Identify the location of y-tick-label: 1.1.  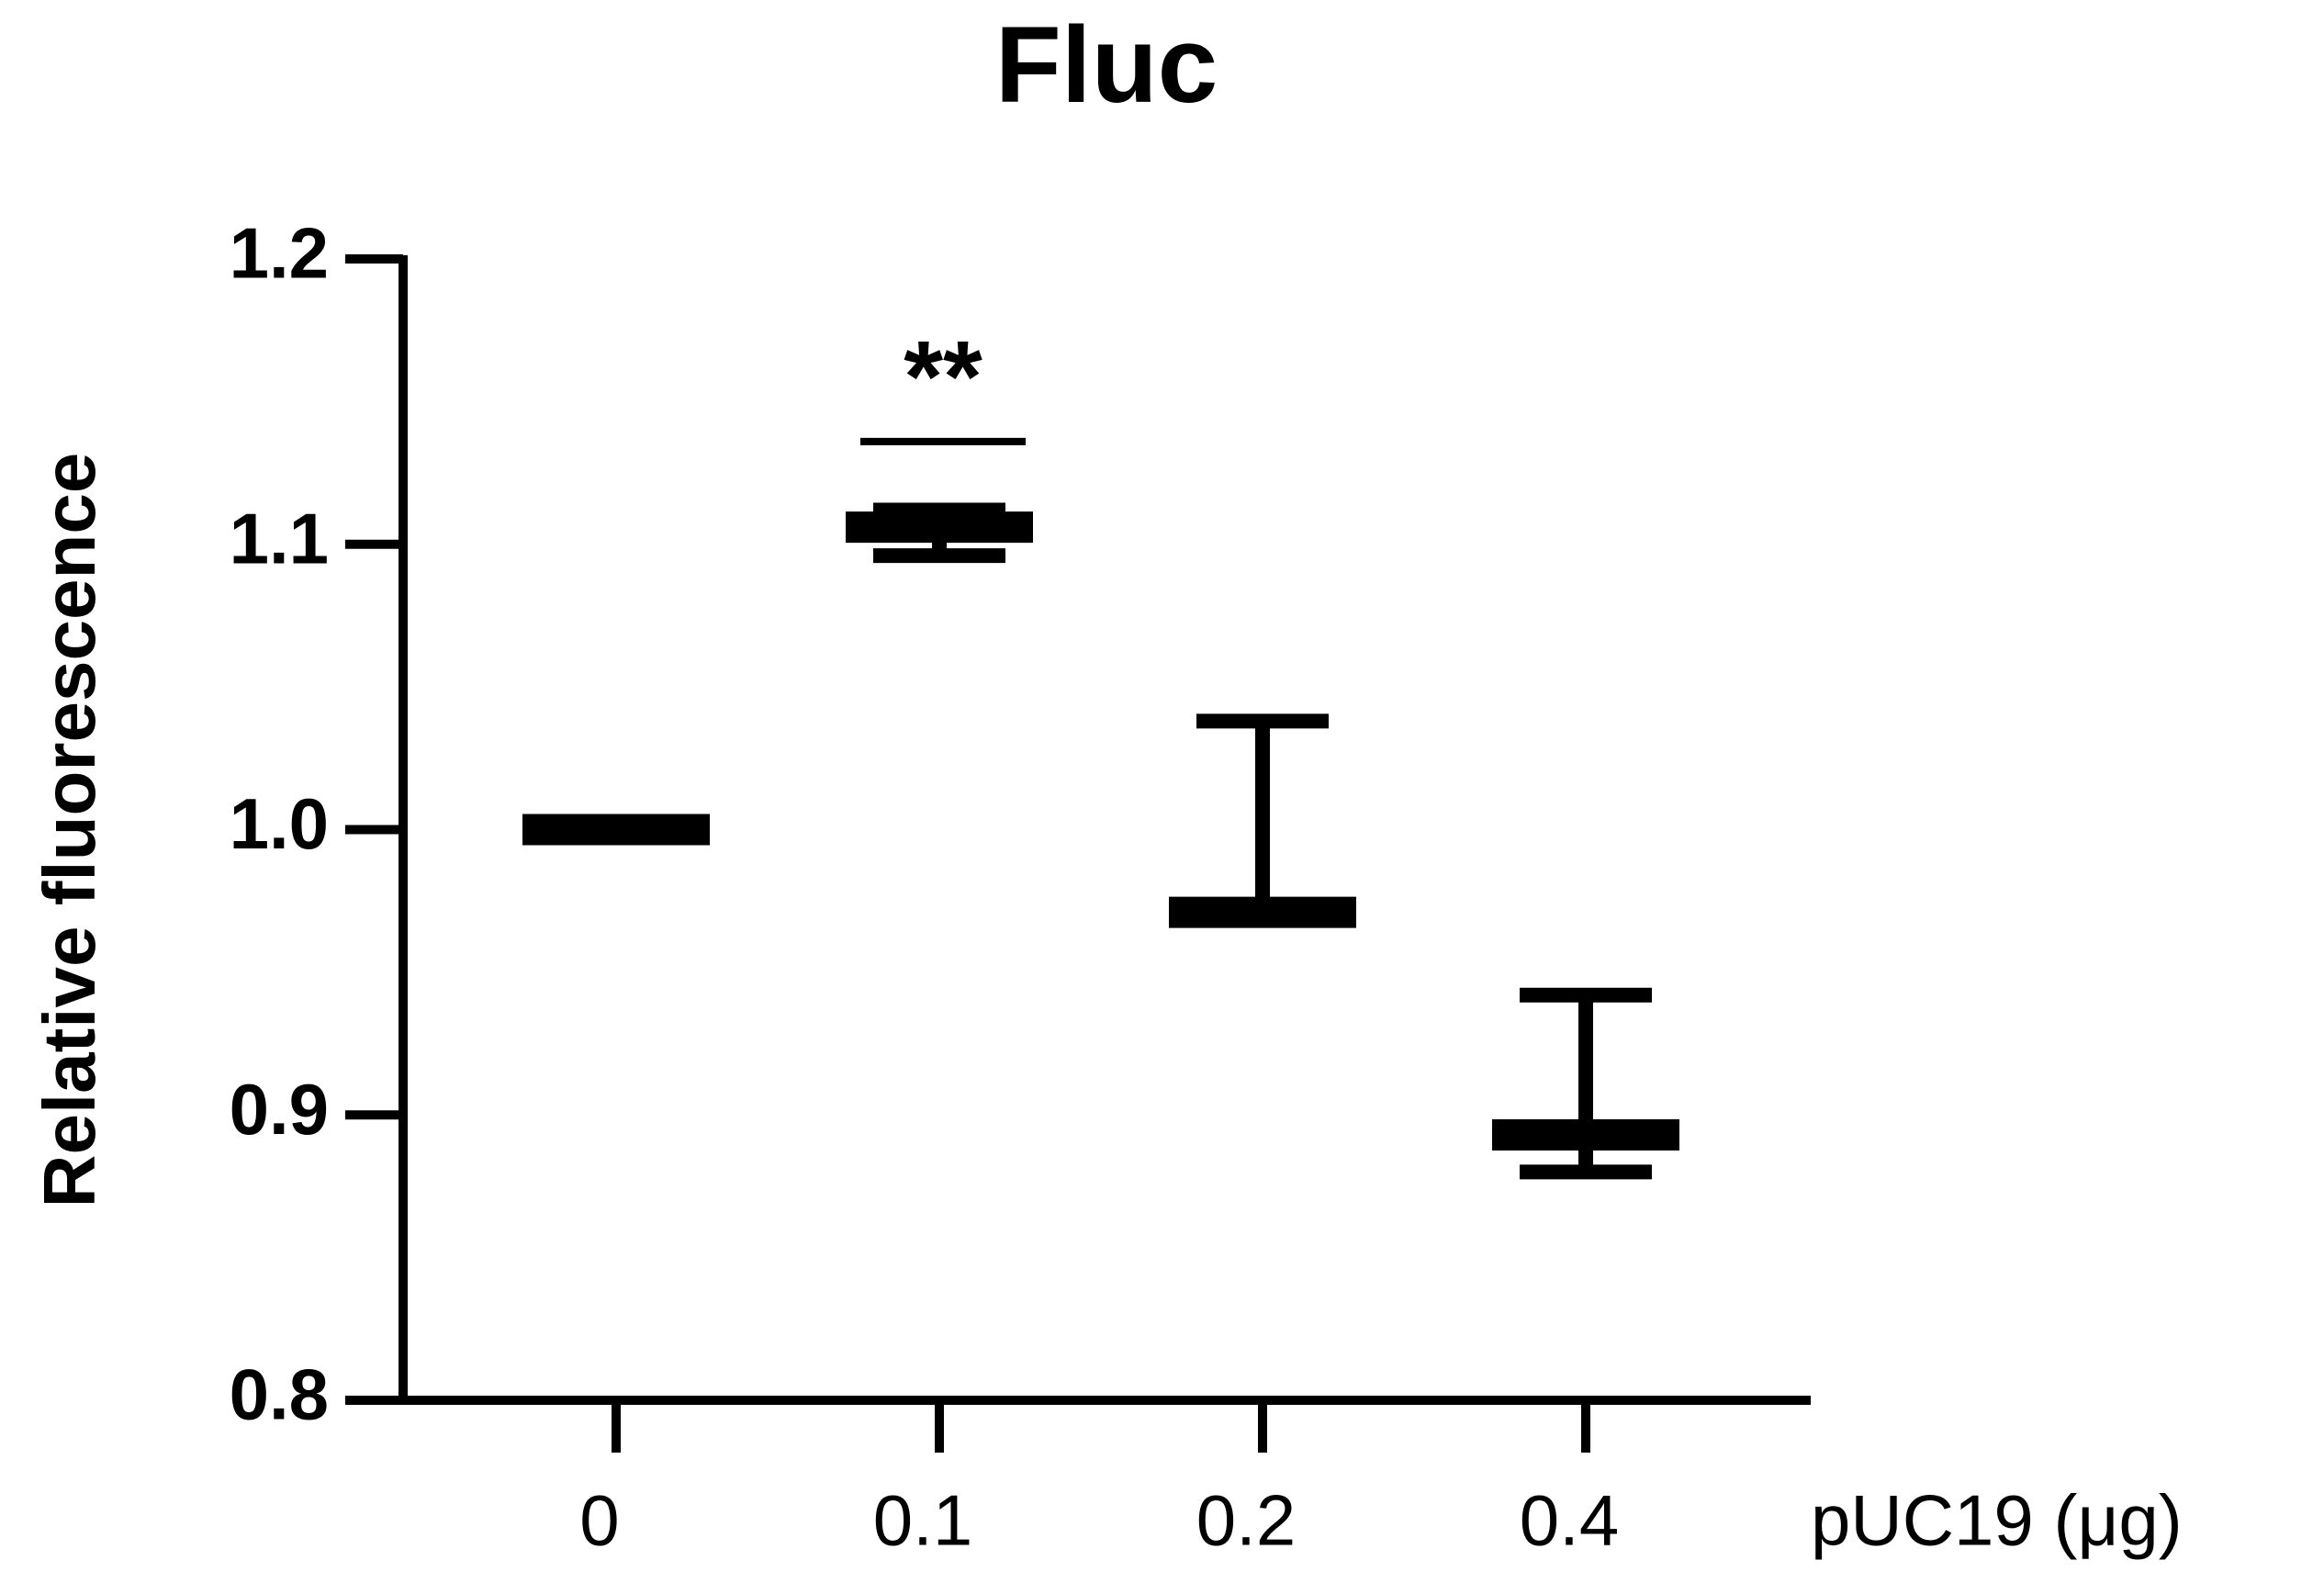
(279, 538).